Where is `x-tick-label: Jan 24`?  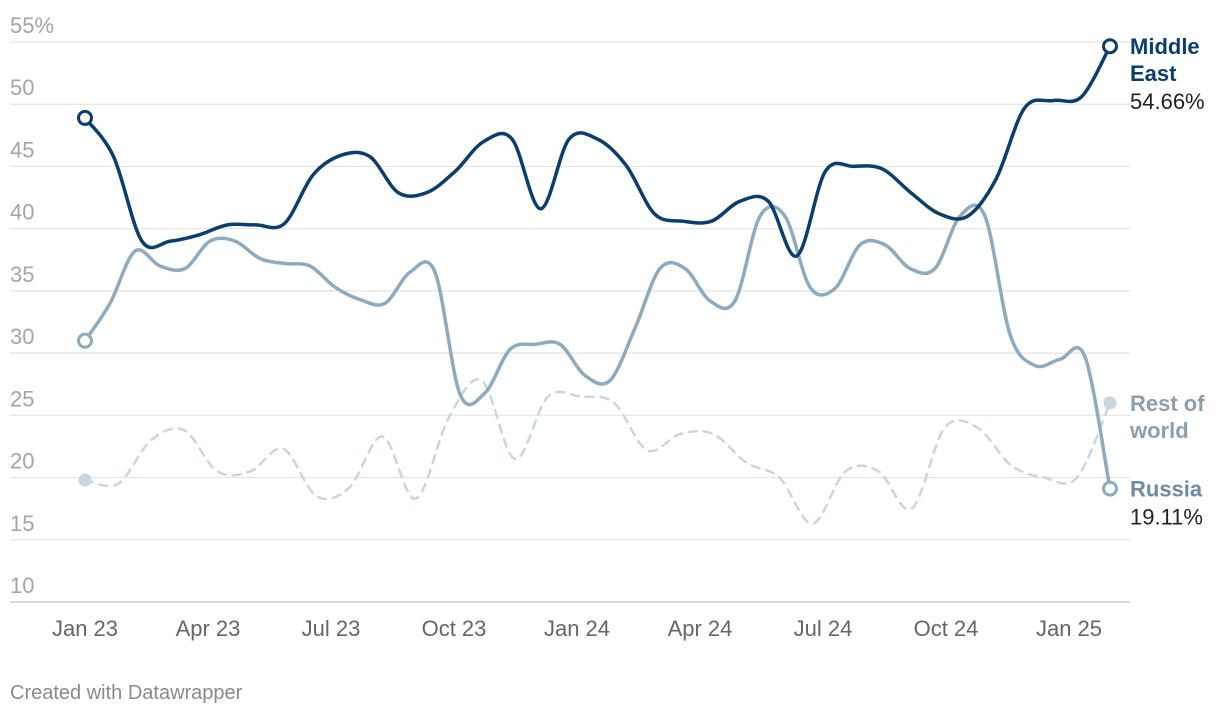
x-tick-label: Jan 24 is located at coordinates (577, 628).